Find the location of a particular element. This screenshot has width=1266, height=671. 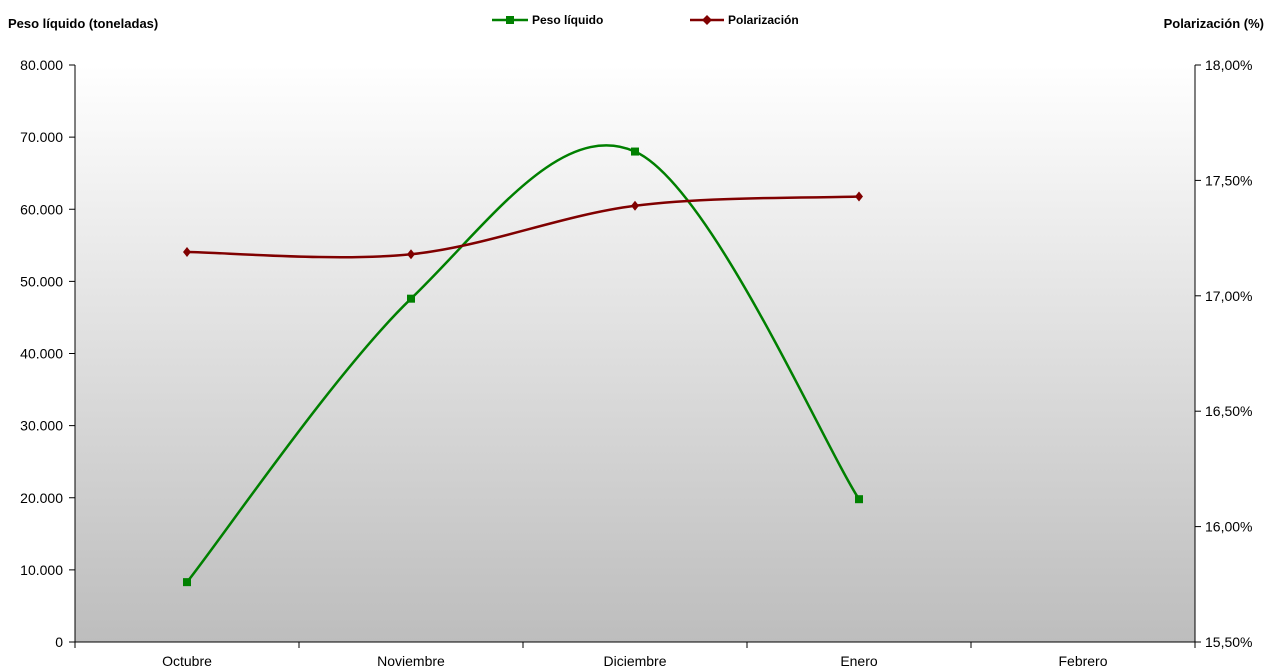

legend-item-polarizacion: Polarización is located at coordinates (744, 20).